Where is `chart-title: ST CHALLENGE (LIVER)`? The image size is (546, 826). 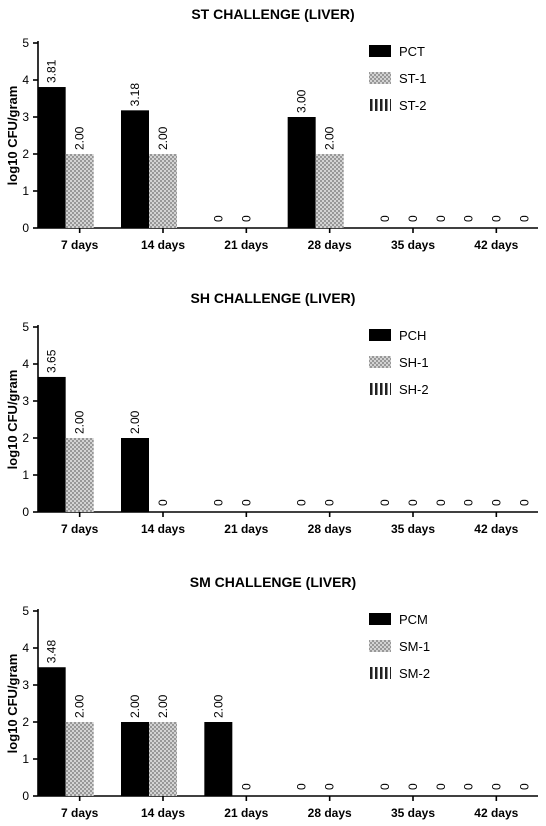
chart-title: ST CHALLENGE (LIVER) is located at coordinates (272, 14).